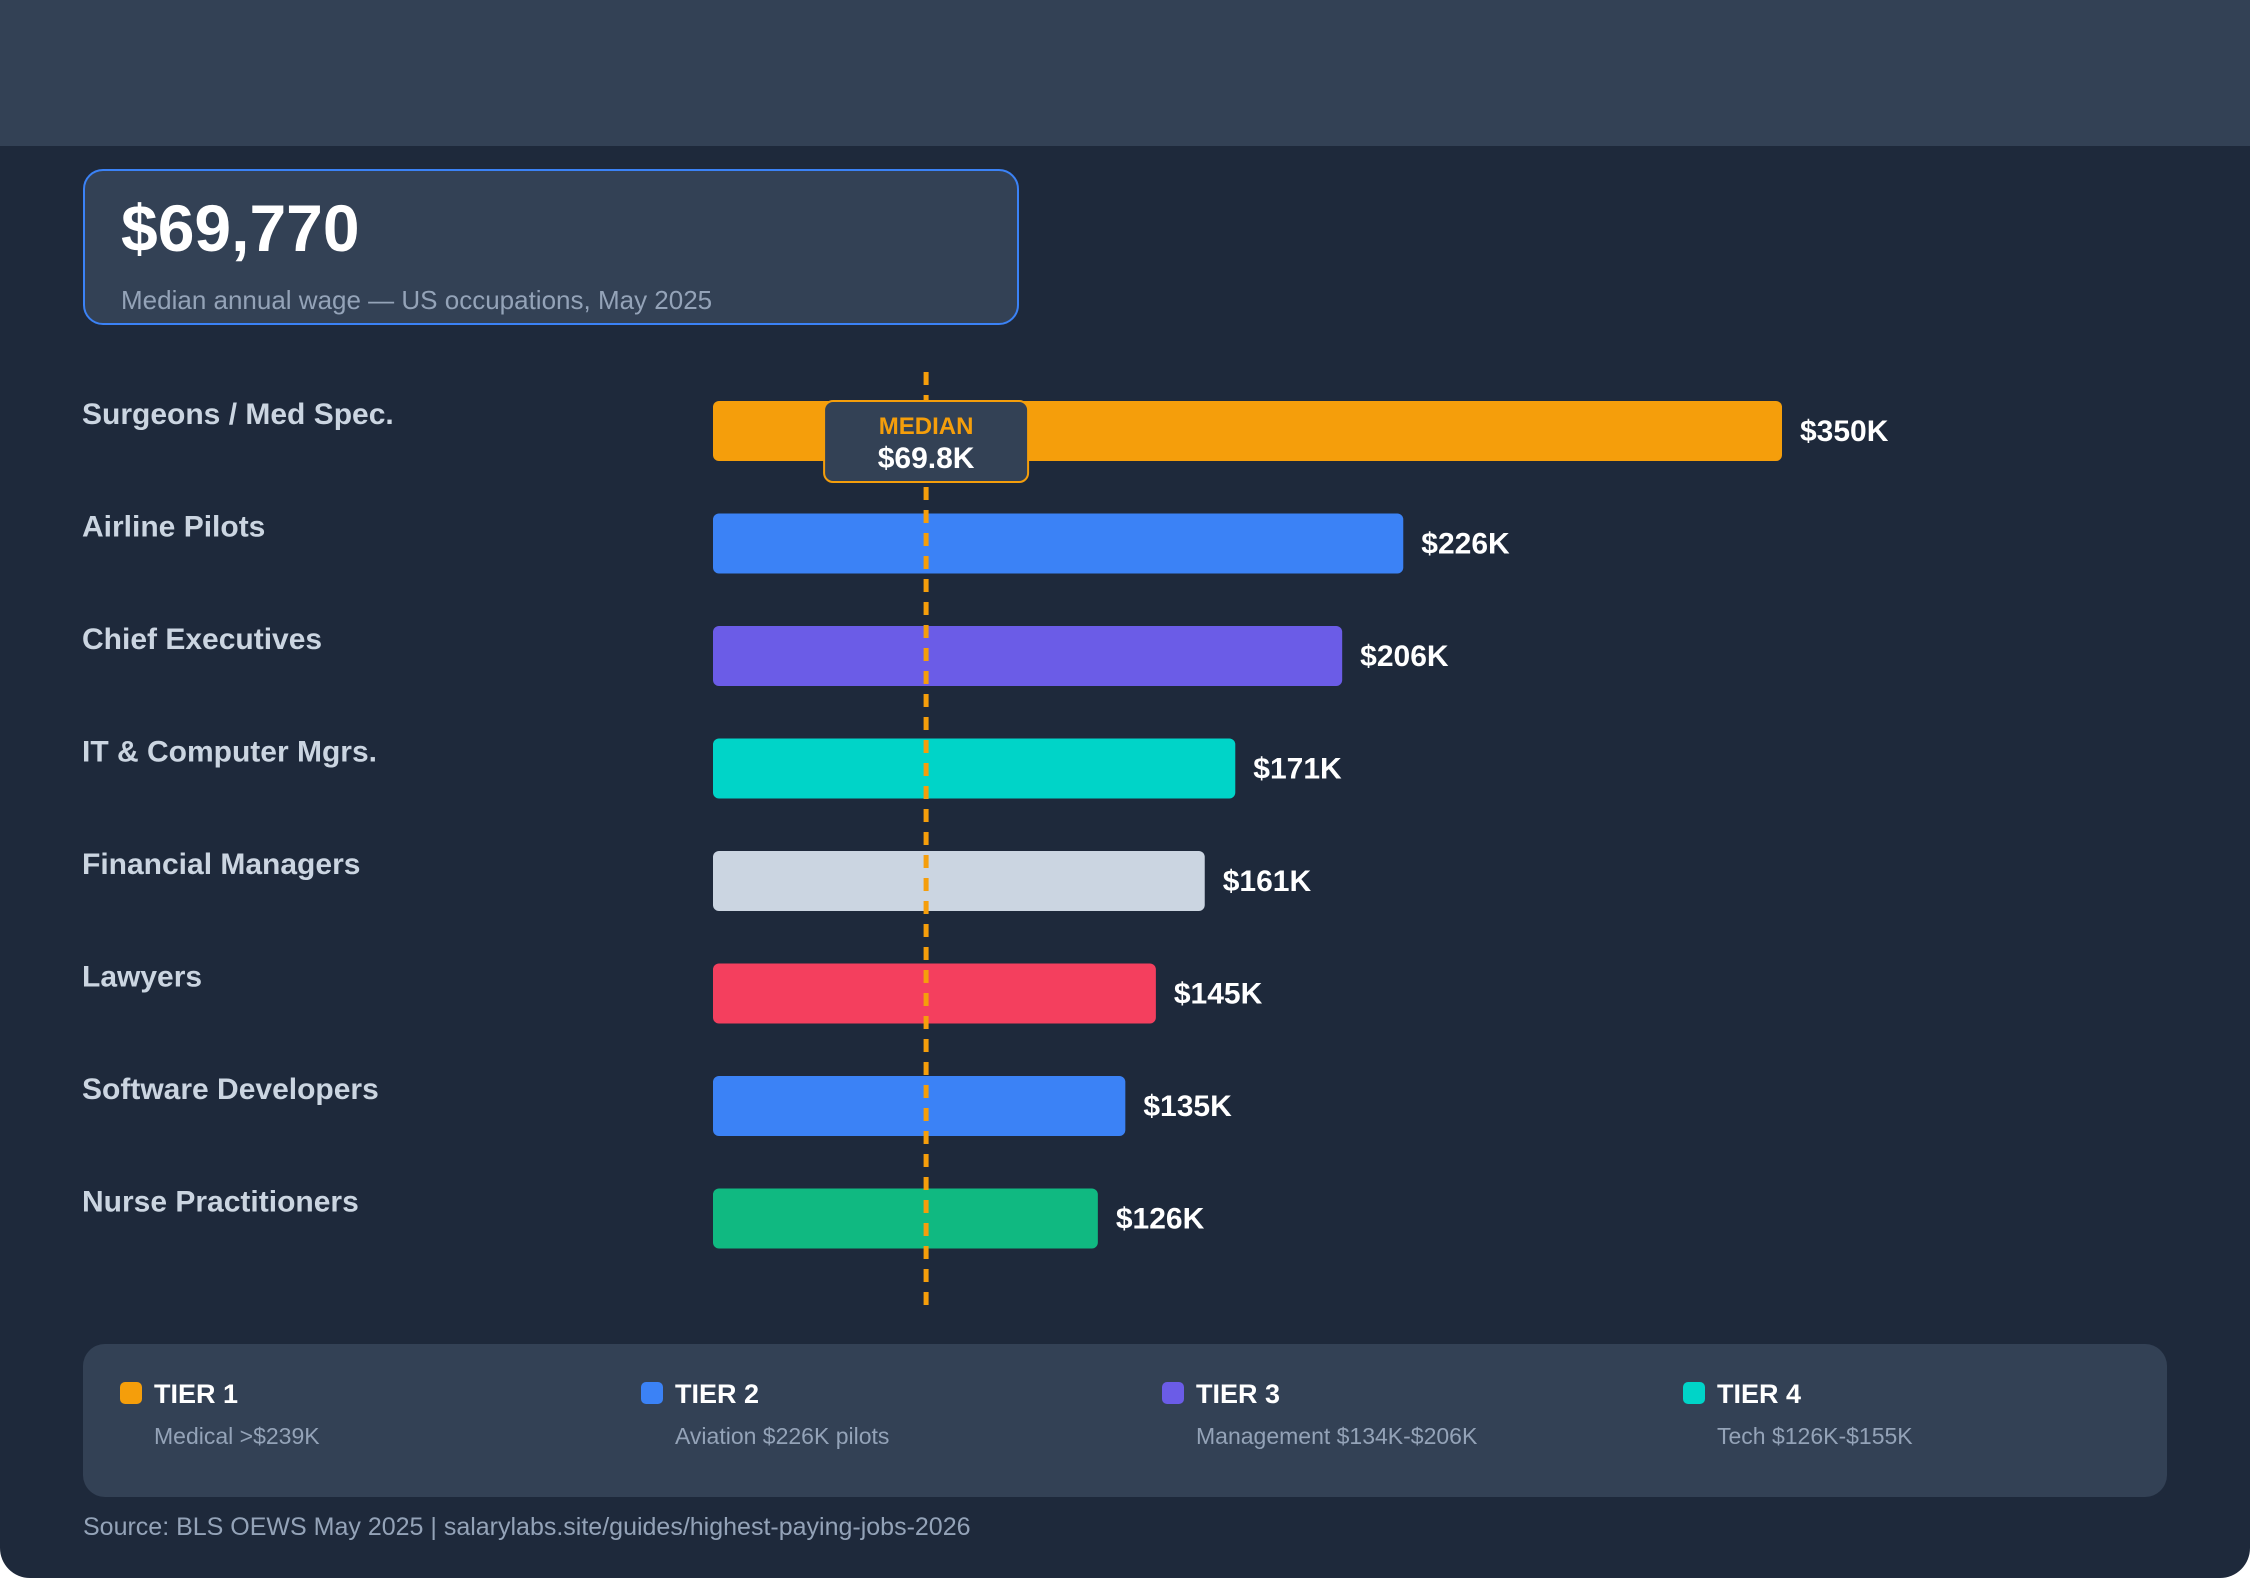  I want to click on median-badge, so click(926, 441).